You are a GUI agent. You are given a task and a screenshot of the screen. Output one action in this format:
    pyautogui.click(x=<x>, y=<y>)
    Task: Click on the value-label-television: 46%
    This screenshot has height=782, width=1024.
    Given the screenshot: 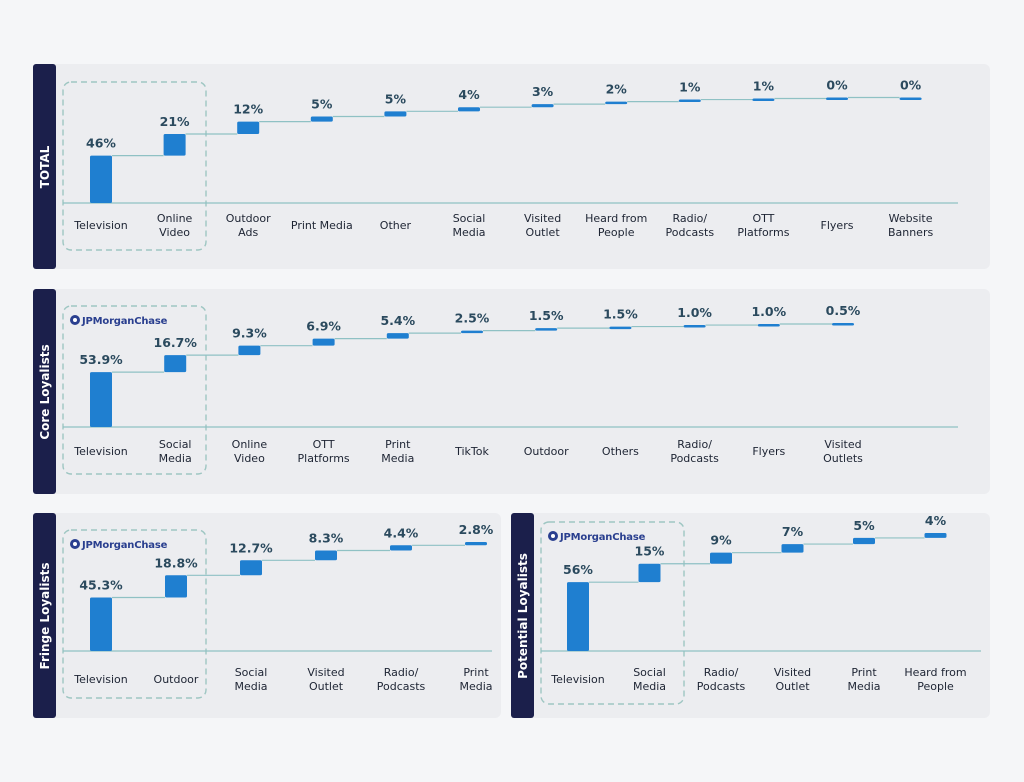 What is the action you would take?
    pyautogui.click(x=101, y=143)
    